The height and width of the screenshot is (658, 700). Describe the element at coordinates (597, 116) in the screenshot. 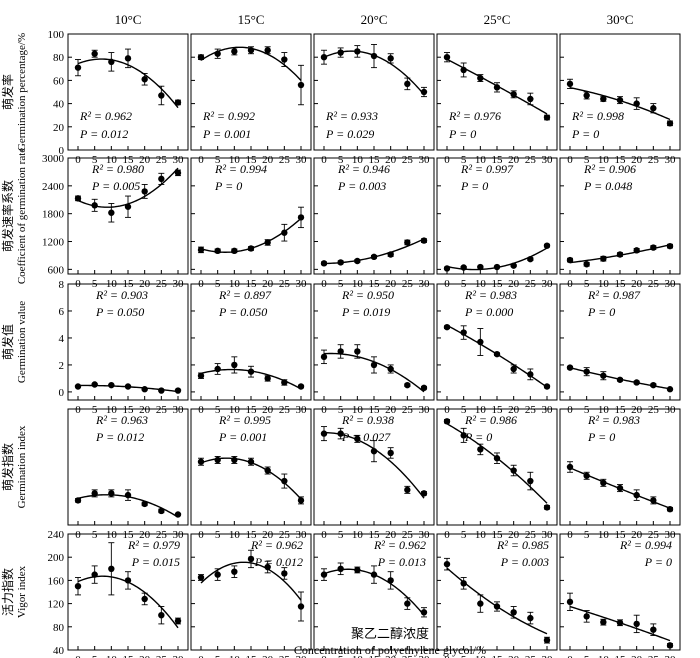

I see `r-squared-label: R² = 0.998` at that location.